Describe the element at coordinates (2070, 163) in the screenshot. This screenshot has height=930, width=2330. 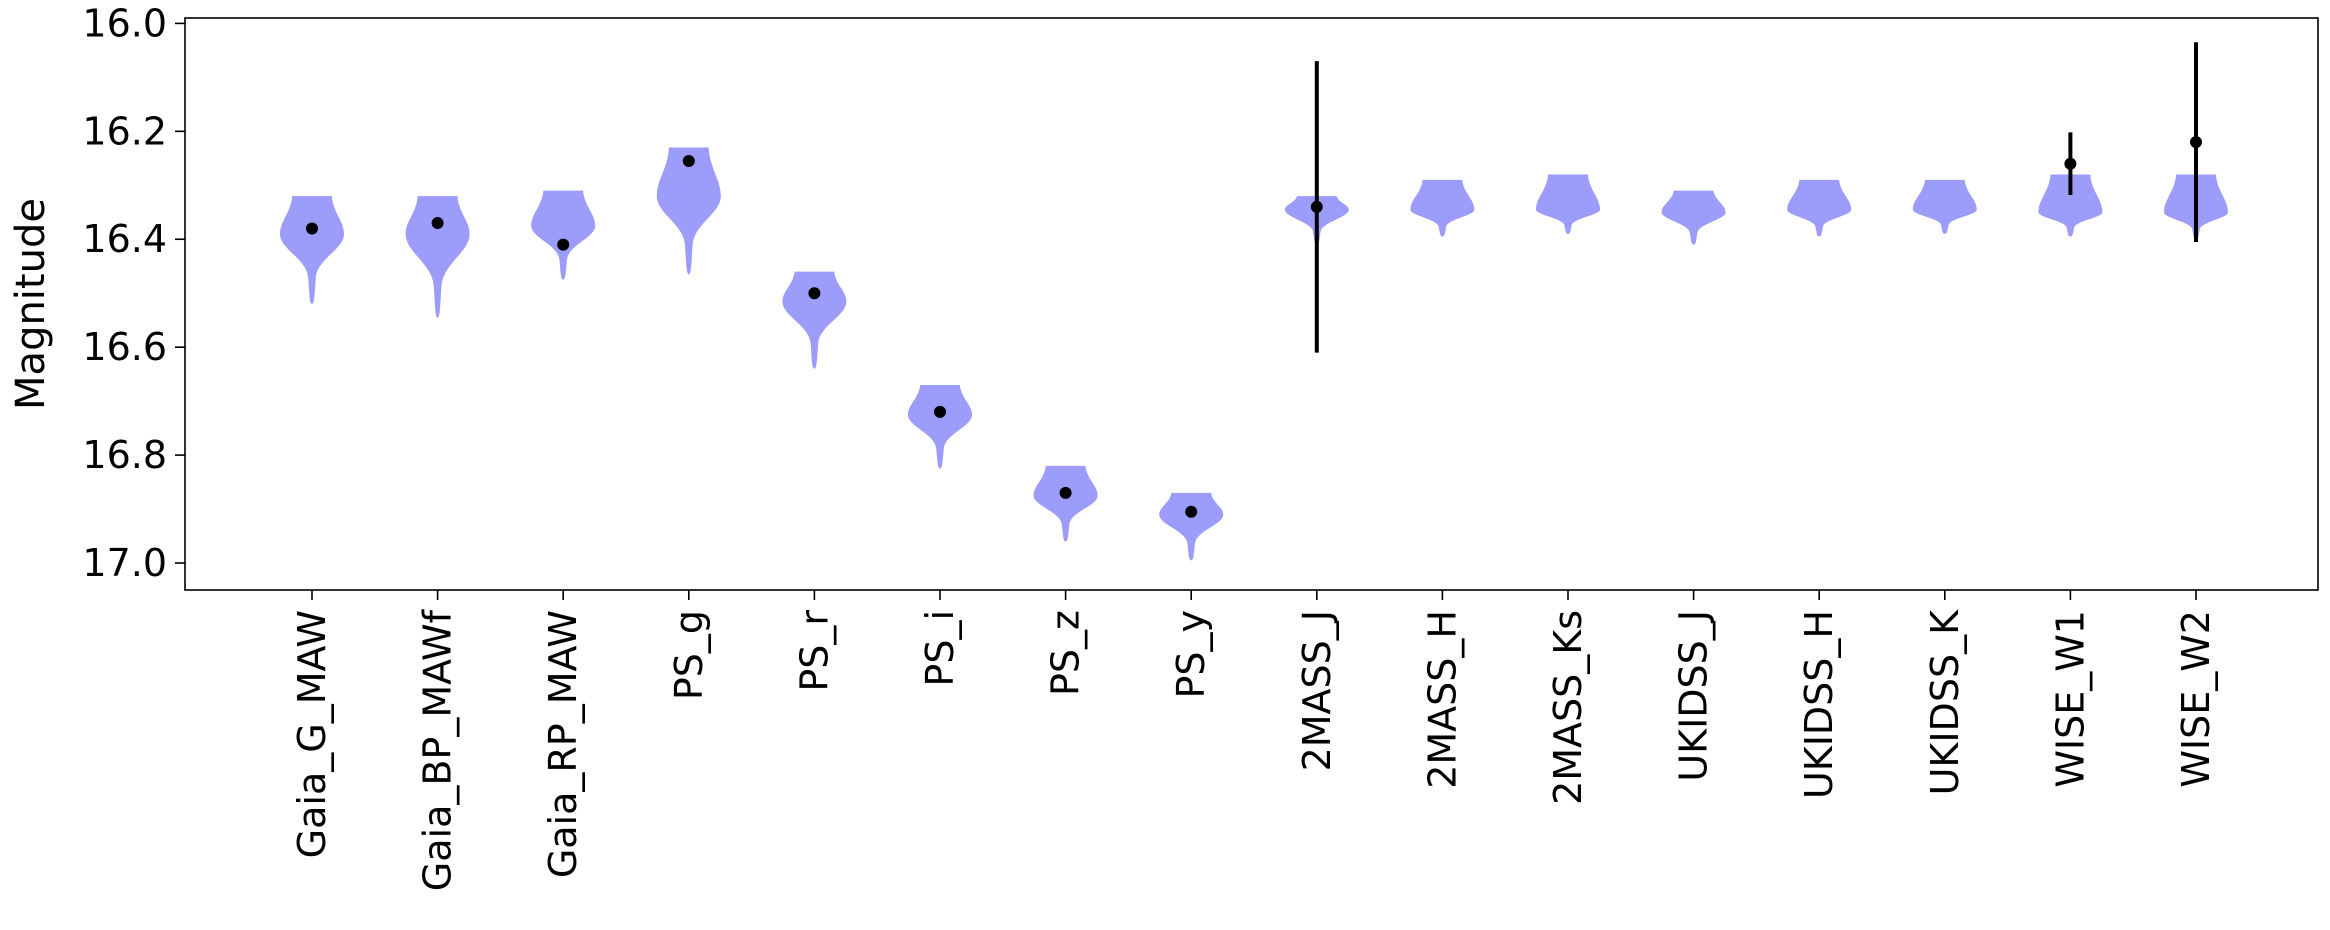
I see `observed-point-WISE_W1` at that location.